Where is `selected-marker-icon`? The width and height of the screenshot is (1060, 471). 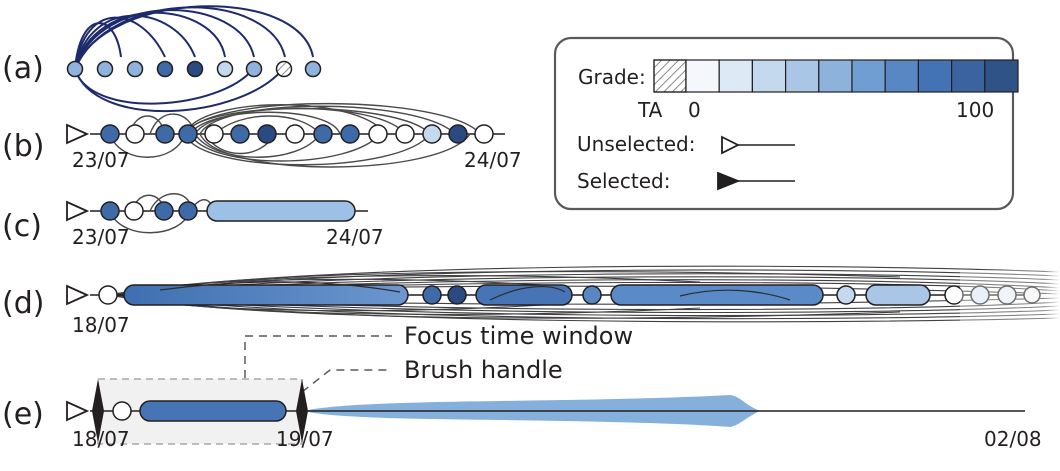
selected-marker-icon is located at coordinates (729, 181).